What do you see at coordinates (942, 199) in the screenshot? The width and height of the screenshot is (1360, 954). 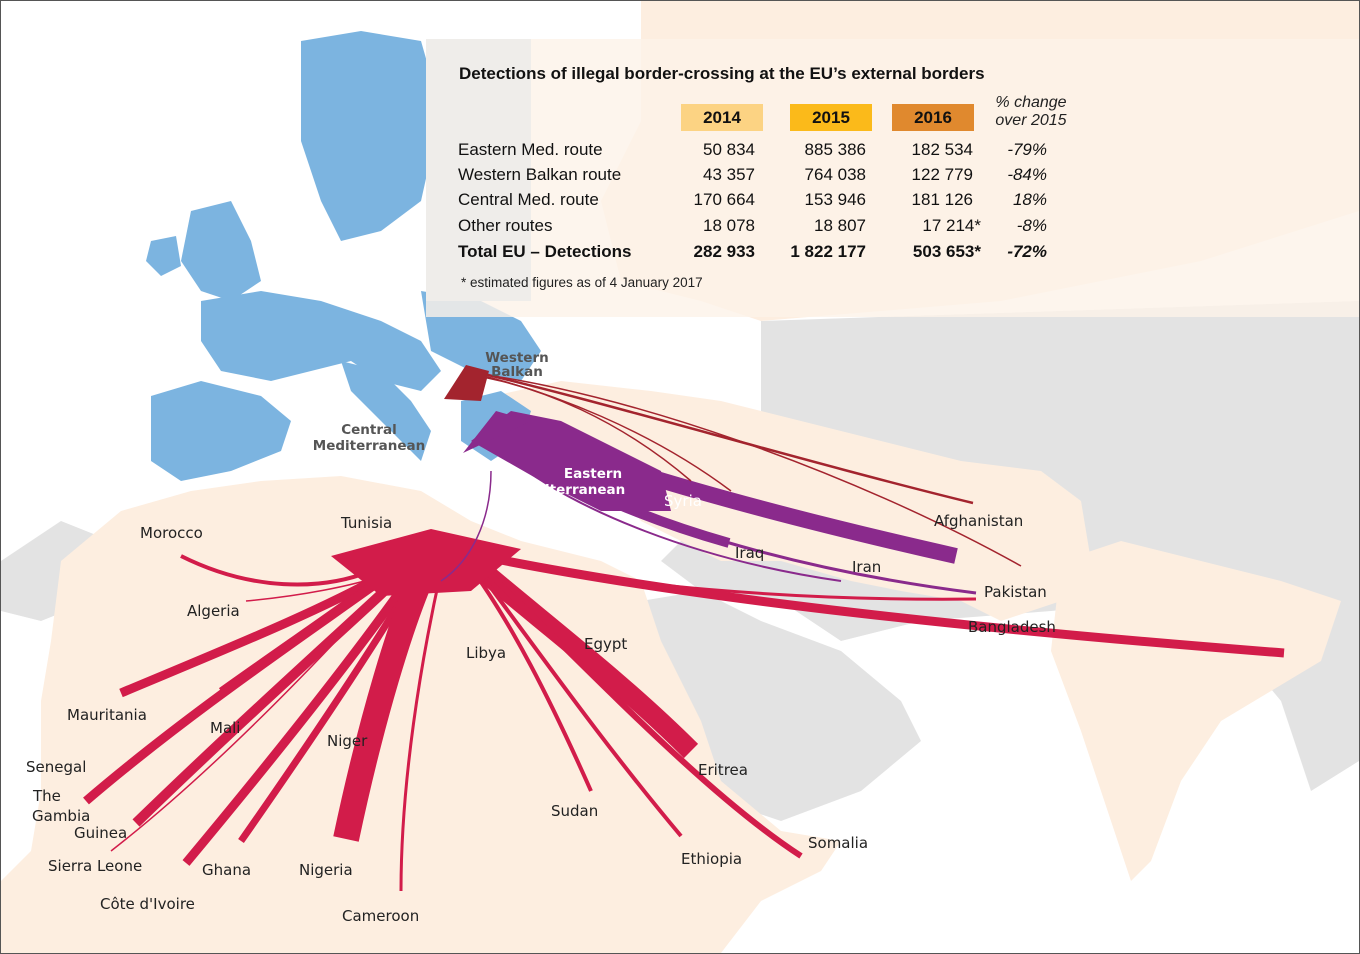 I see `row-value-2016: 181 126` at bounding box center [942, 199].